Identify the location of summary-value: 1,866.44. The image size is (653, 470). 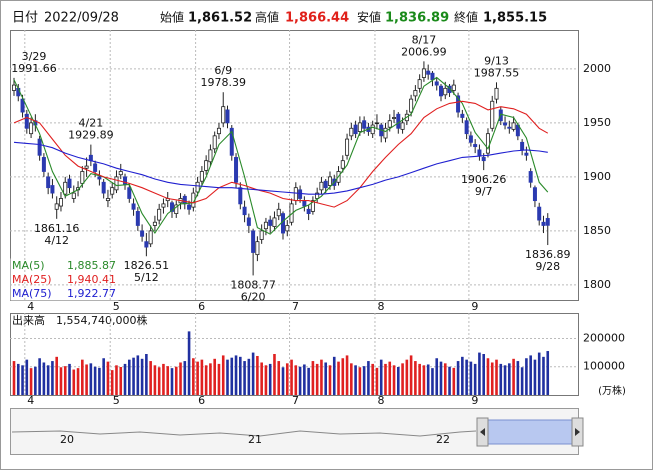
(317, 18).